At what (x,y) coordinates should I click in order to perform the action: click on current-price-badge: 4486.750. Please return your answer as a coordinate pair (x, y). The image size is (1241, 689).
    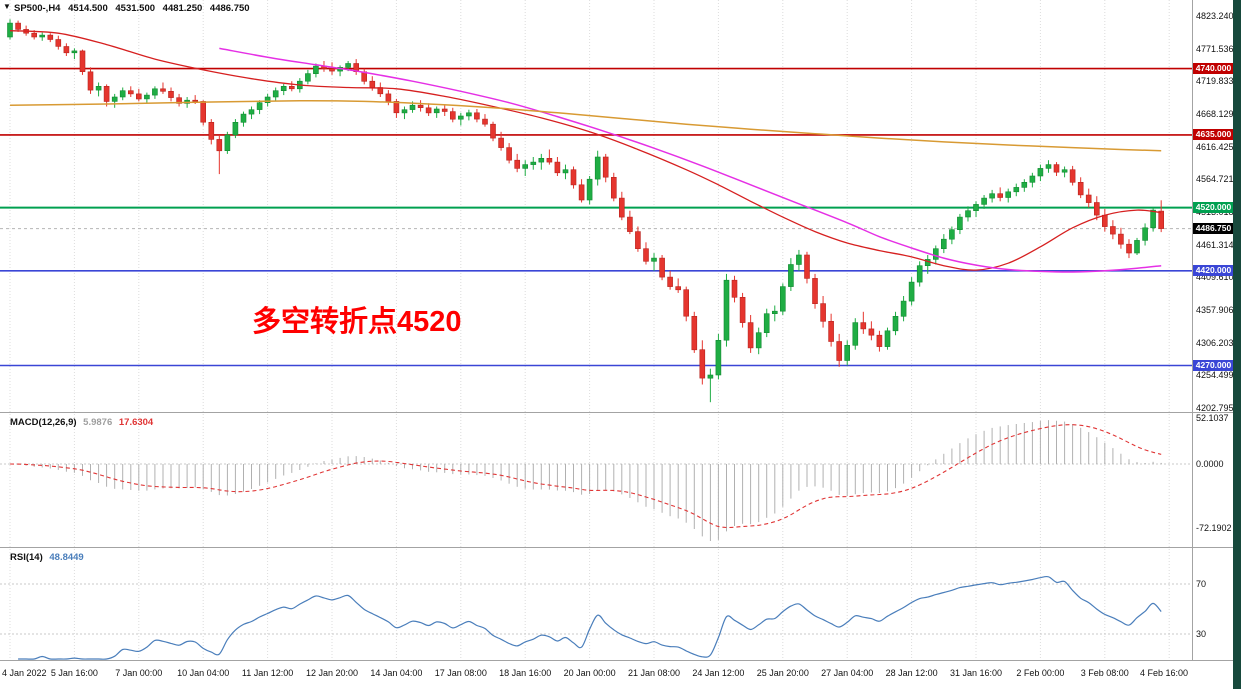
    Looking at the image, I should click on (1213, 229).